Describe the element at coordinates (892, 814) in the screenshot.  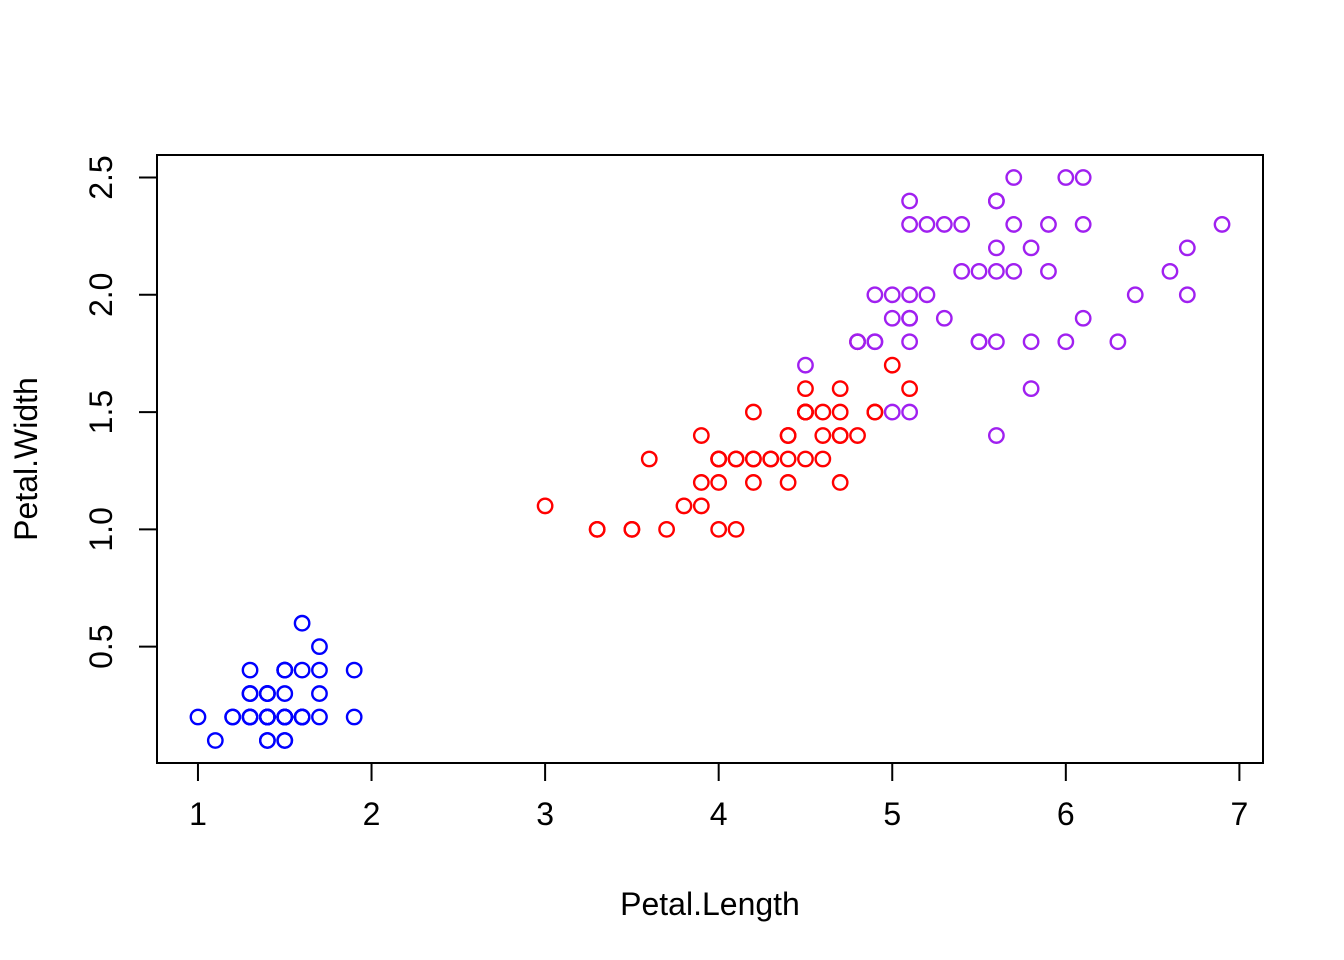
I see `x-axis-tick-label: 5` at that location.